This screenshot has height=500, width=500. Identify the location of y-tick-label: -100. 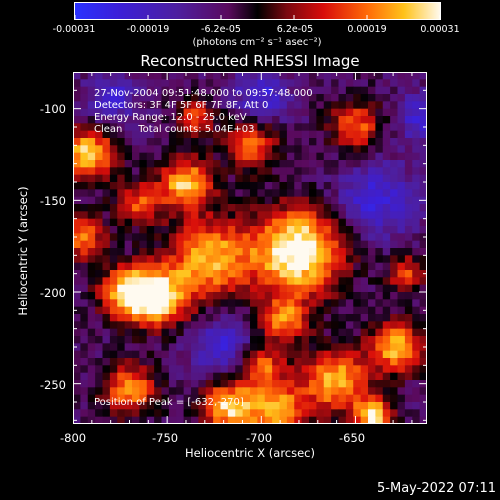
(52, 109).